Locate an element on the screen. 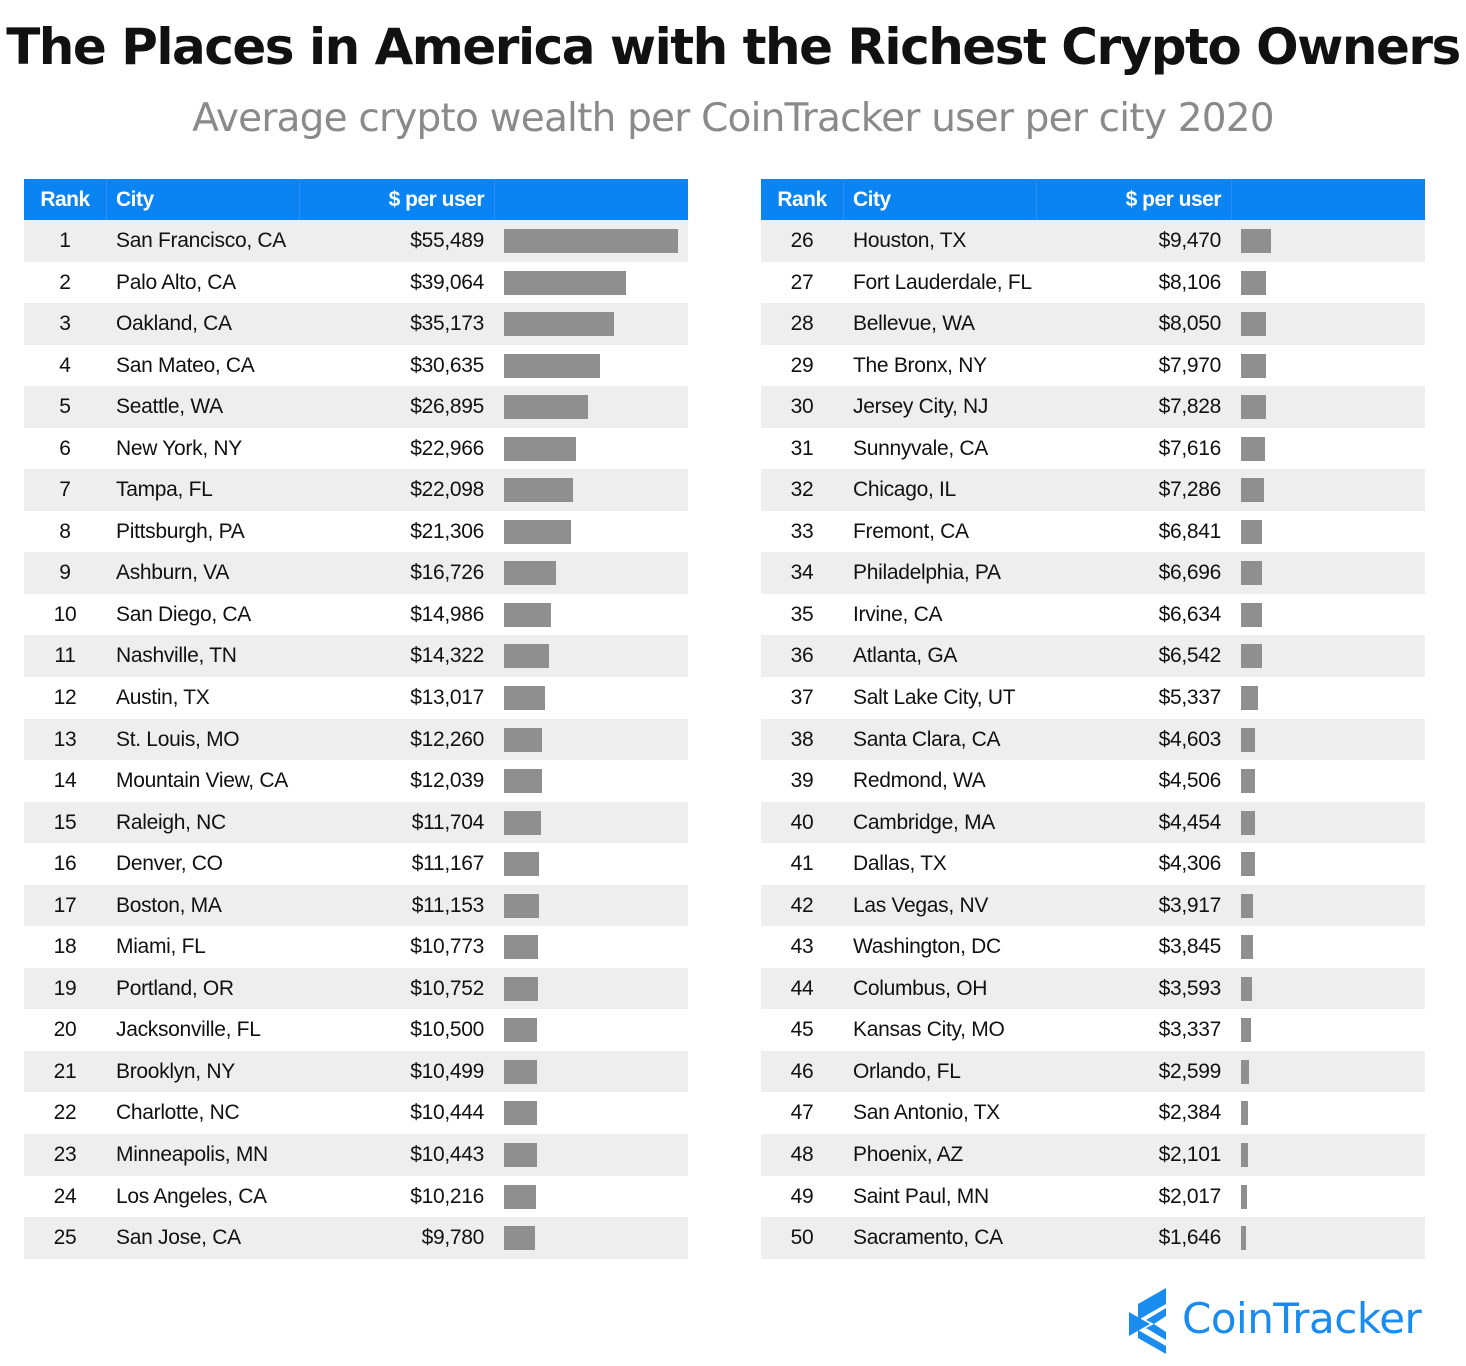 The width and height of the screenshot is (1466, 1366). rank-cell: 47 is located at coordinates (802, 1113).